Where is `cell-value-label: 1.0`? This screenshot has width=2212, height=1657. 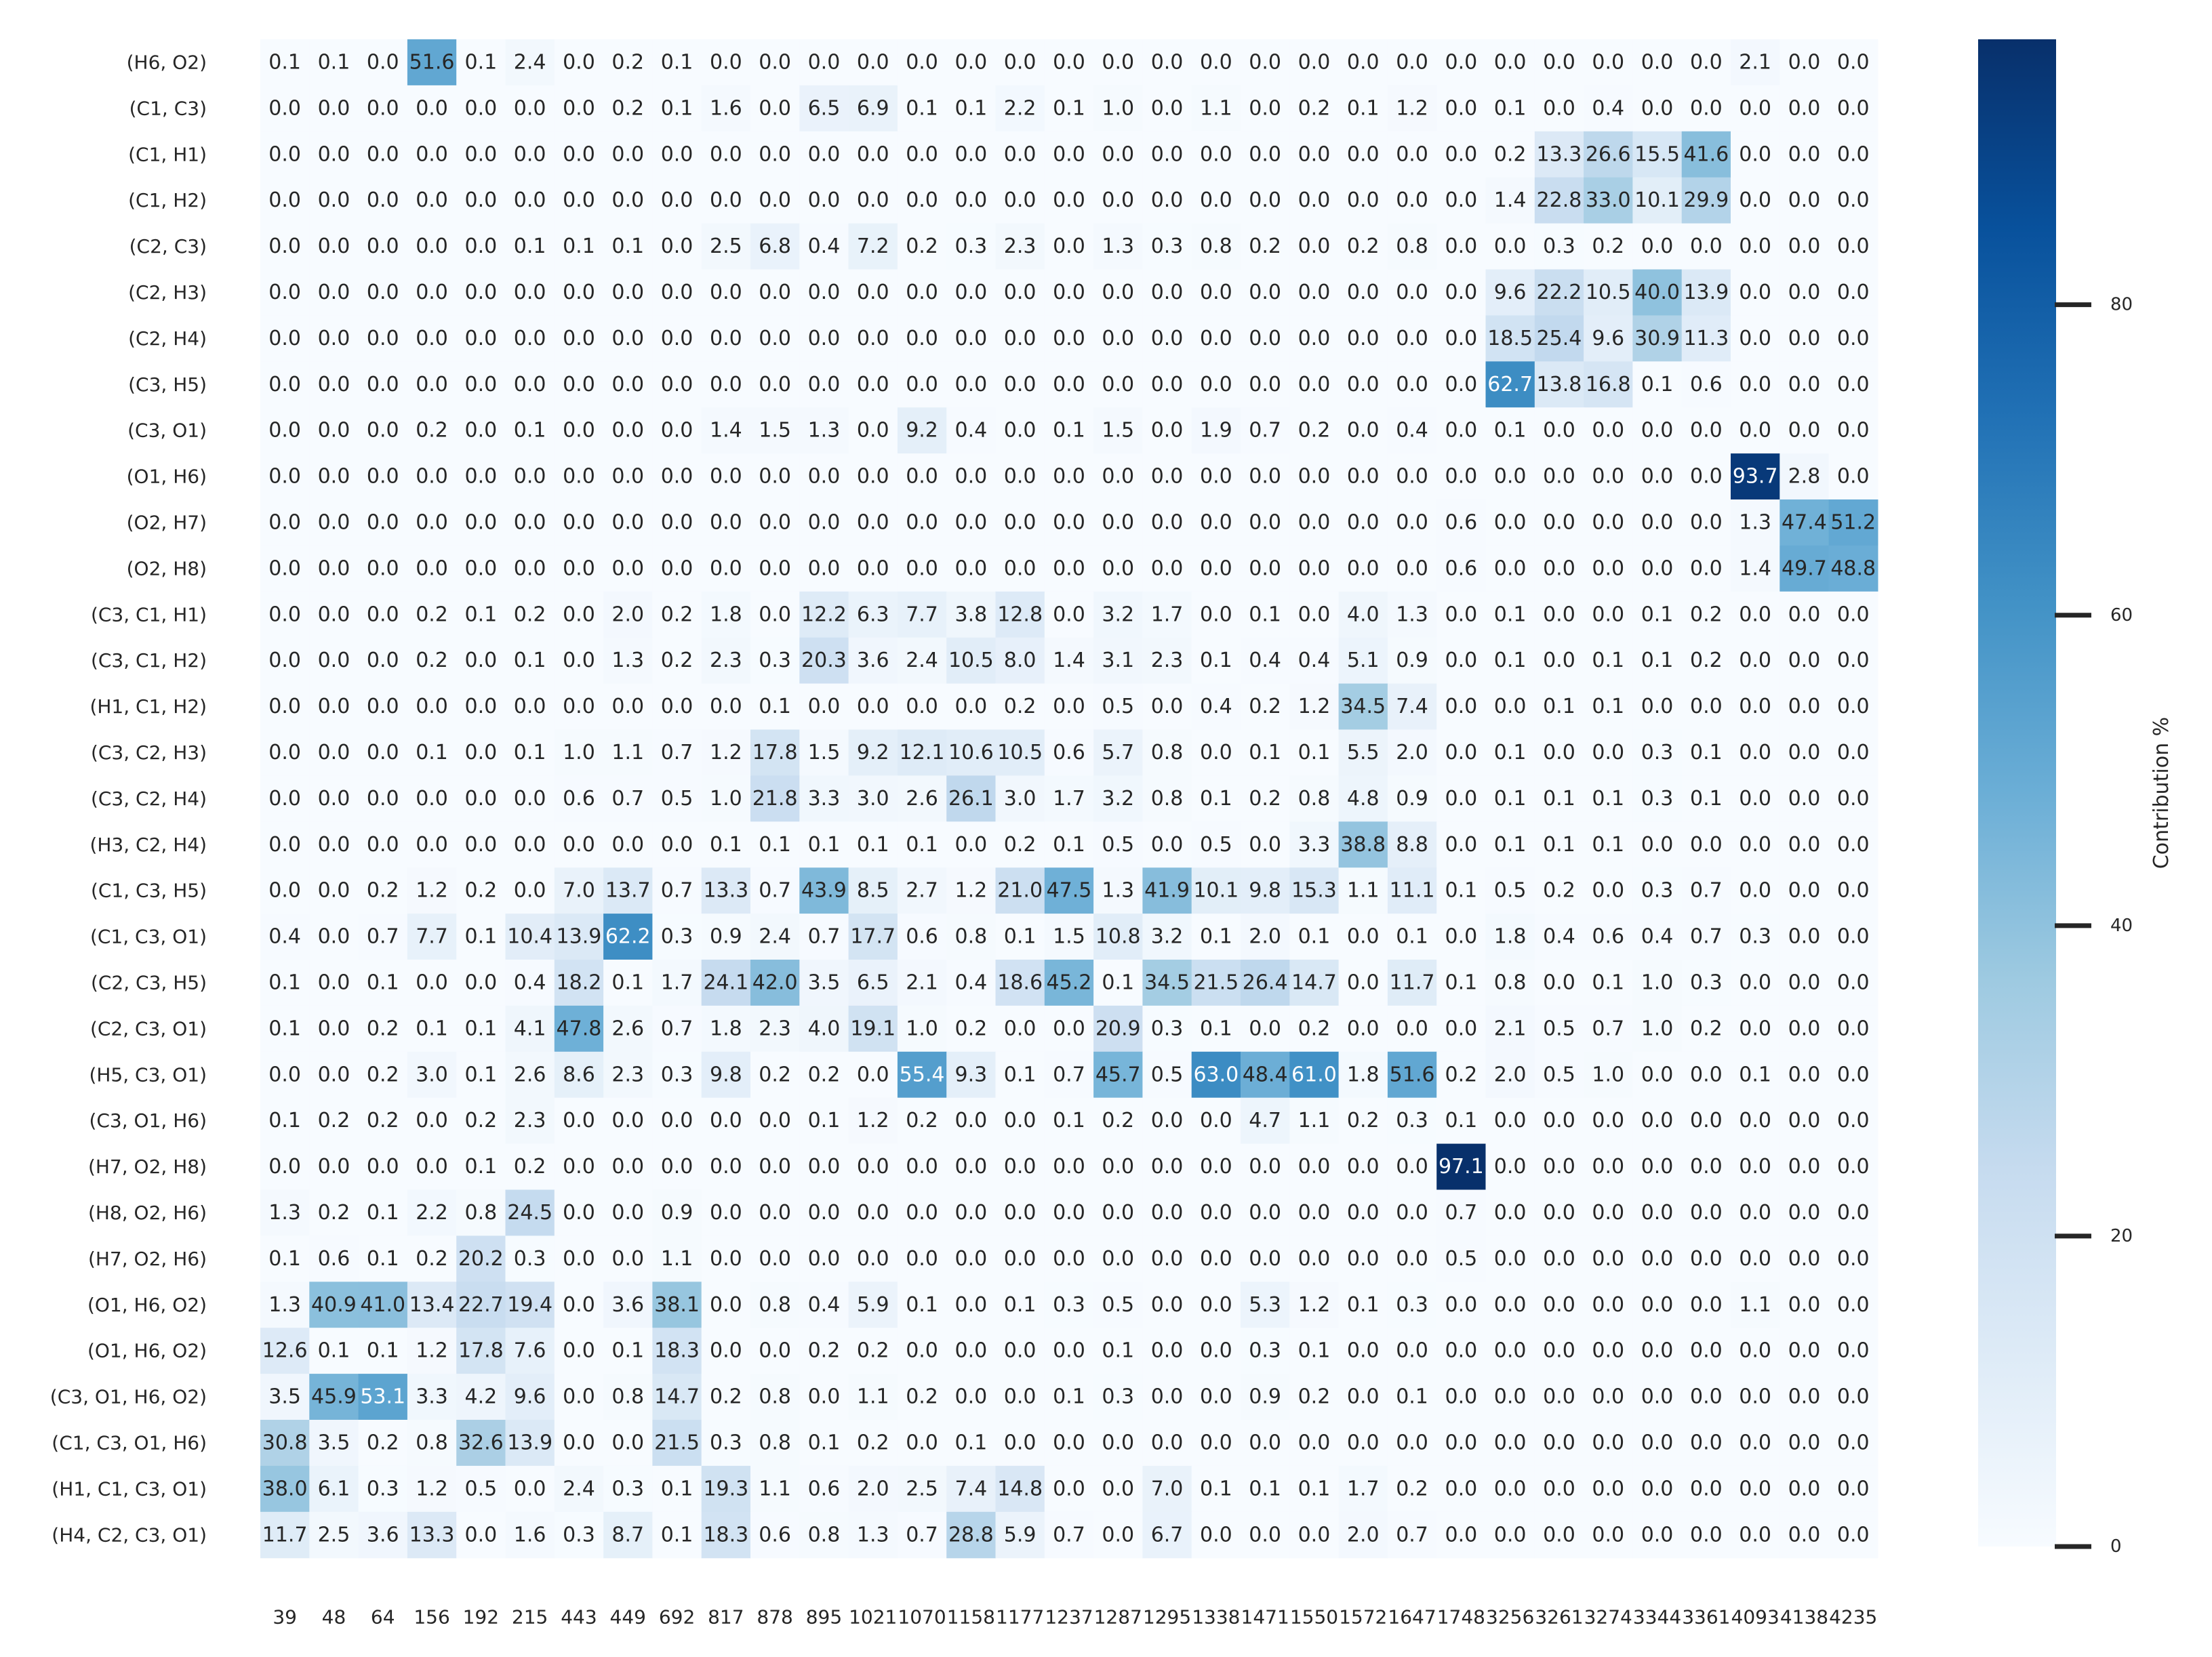
cell-value-label: 1.0 is located at coordinates (922, 1028).